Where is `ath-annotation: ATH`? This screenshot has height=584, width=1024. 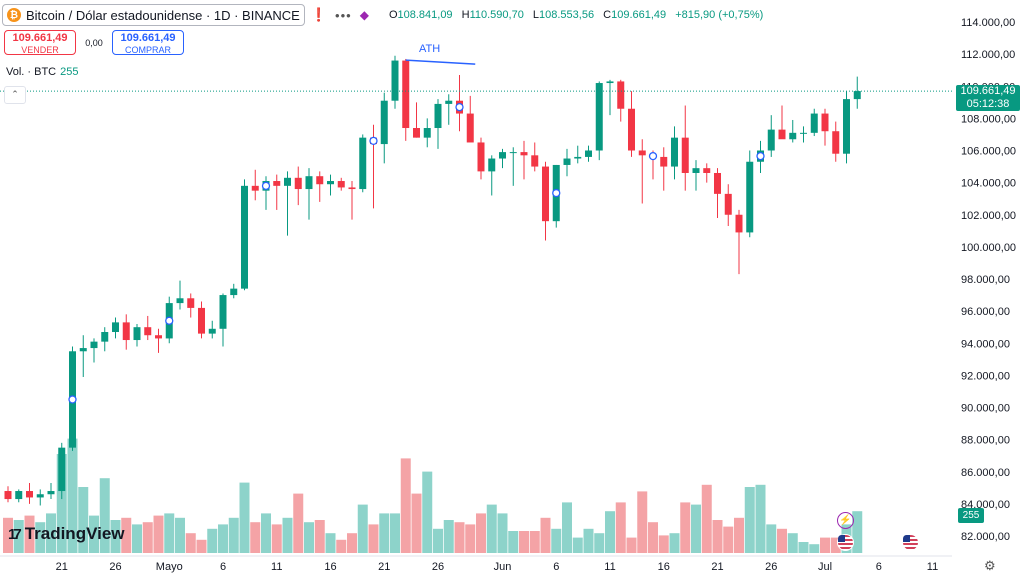 ath-annotation: ATH is located at coordinates (430, 49).